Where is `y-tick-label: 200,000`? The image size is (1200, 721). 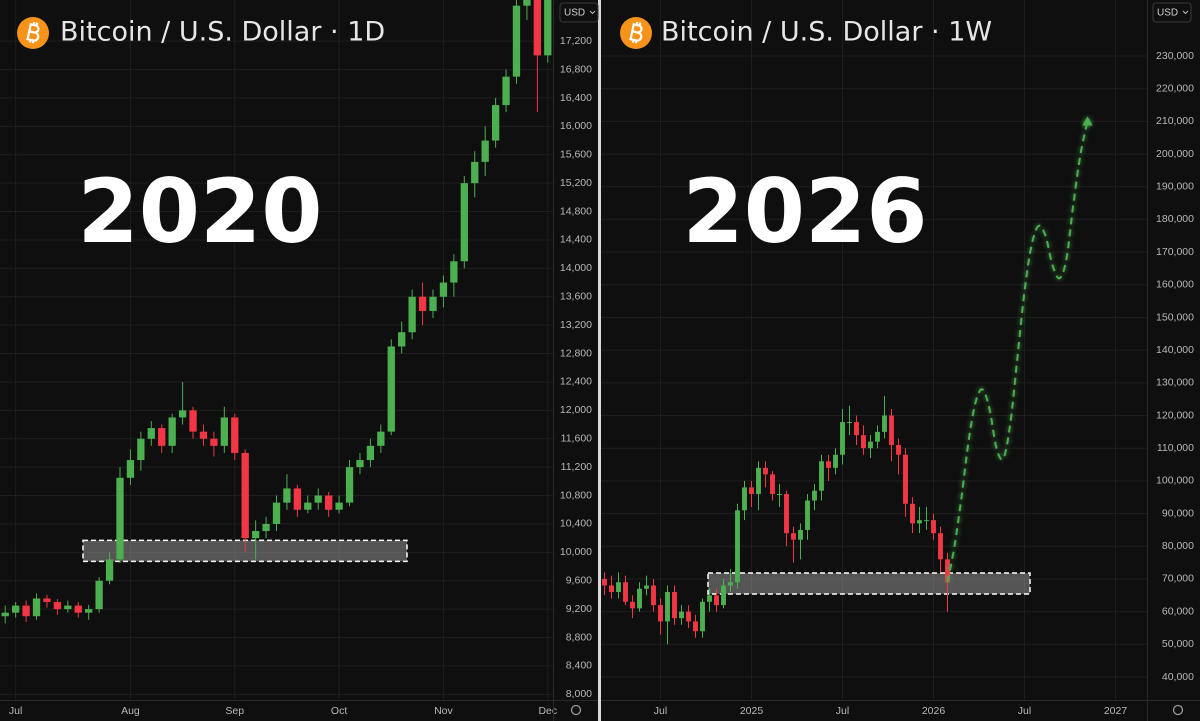
y-tick-label: 200,000 is located at coordinates (1175, 154).